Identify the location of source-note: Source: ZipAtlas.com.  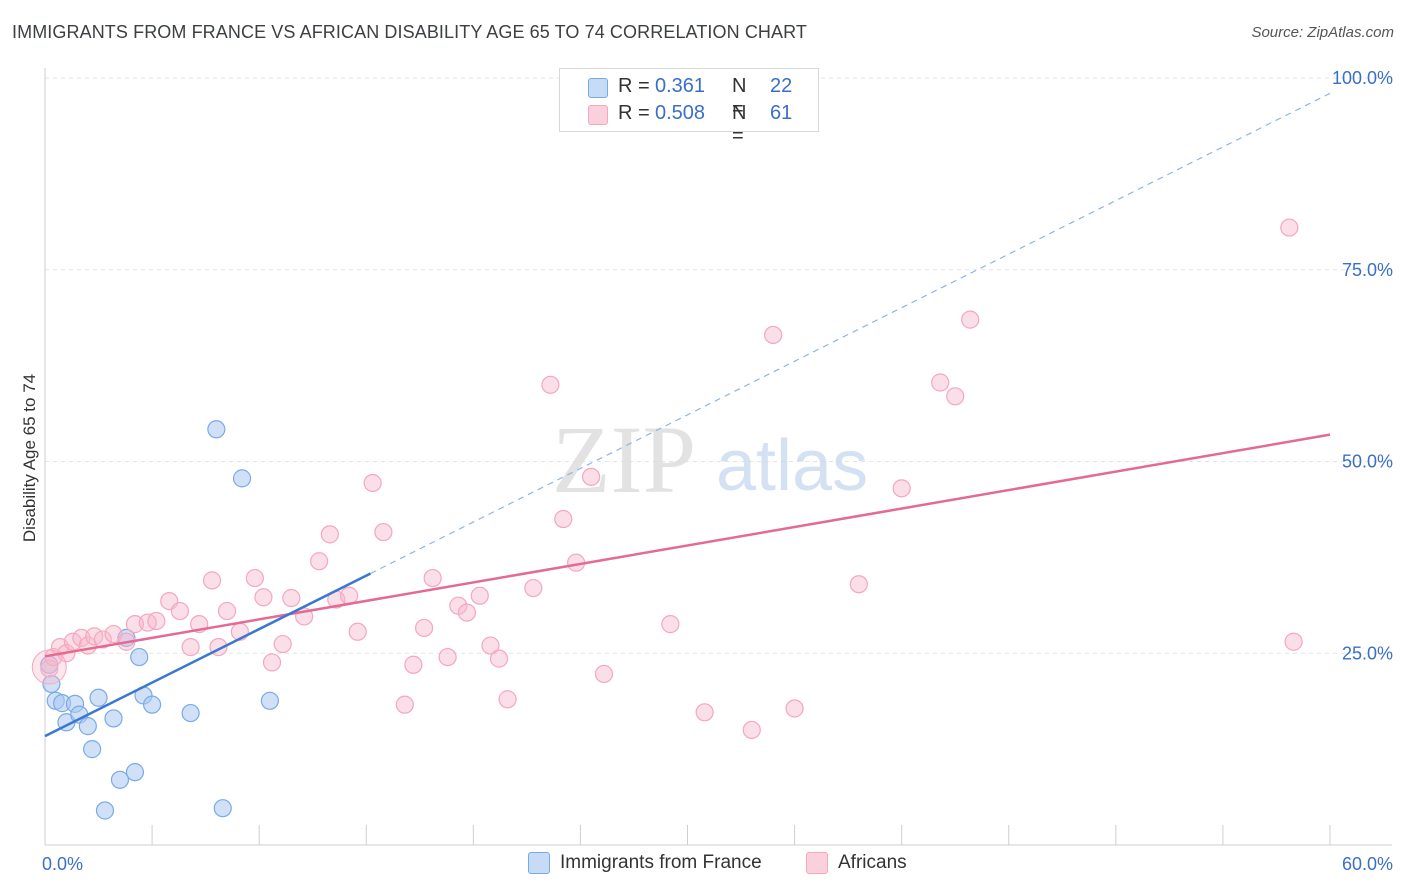
(1322, 32).